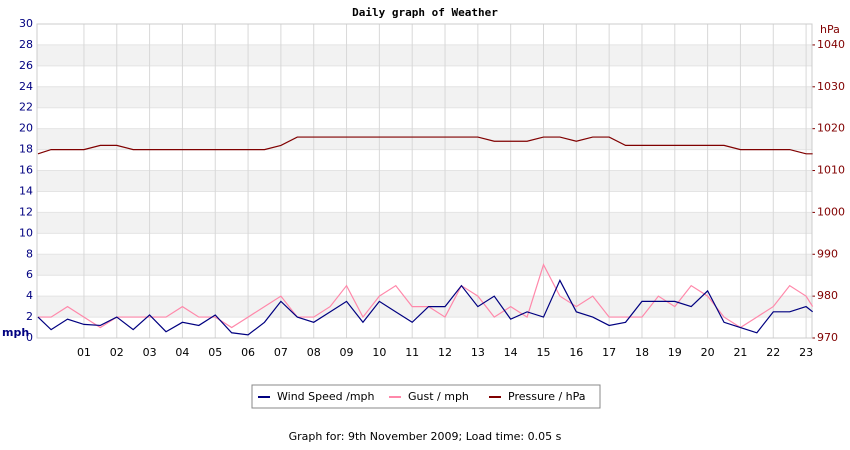 The width and height of the screenshot is (850, 450). I want to click on y-axis-label: mph, so click(15, 332).